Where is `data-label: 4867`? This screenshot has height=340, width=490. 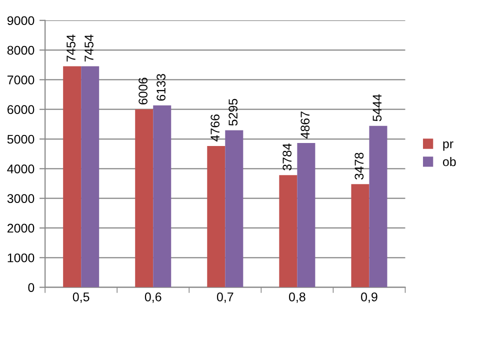
data-label: 4867 is located at coordinates (305, 125).